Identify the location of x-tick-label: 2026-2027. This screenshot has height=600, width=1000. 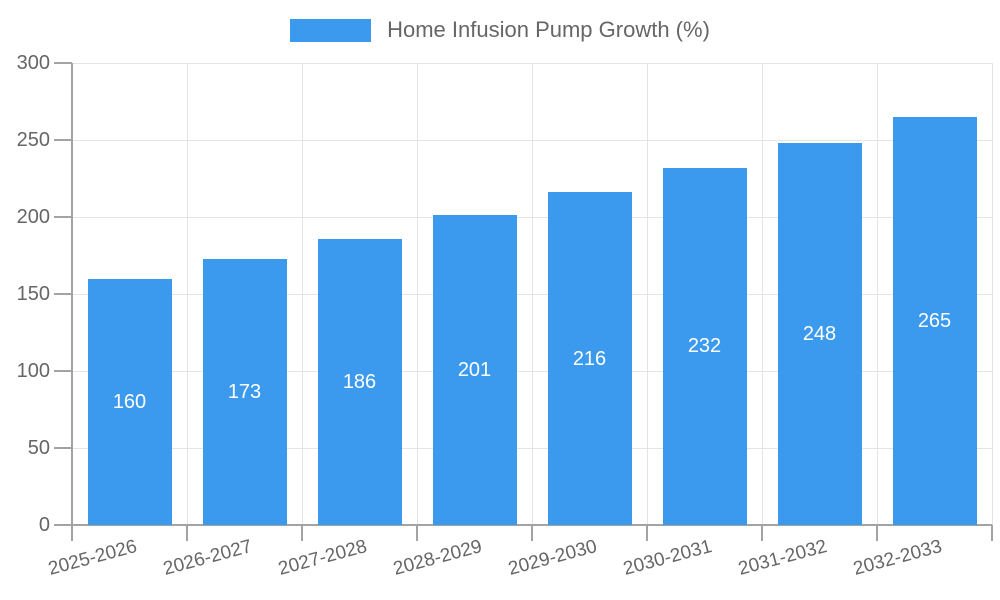
(207, 558).